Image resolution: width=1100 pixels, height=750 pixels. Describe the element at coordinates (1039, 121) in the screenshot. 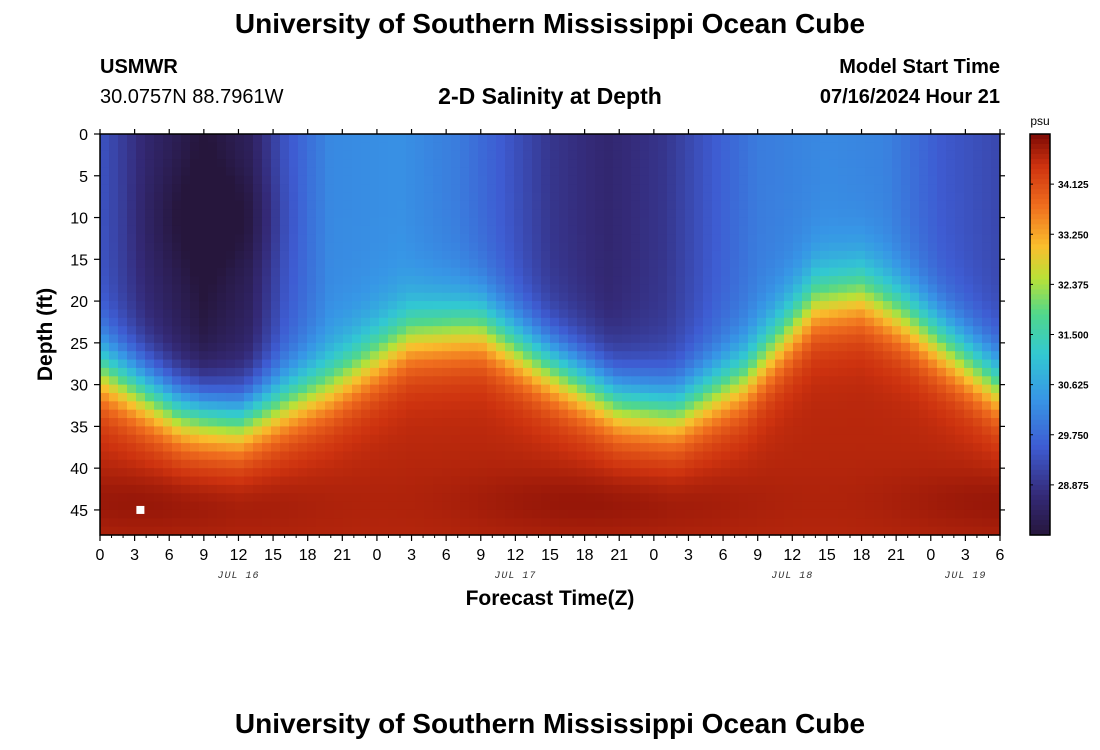

I see `colorbar-units: psu` at that location.